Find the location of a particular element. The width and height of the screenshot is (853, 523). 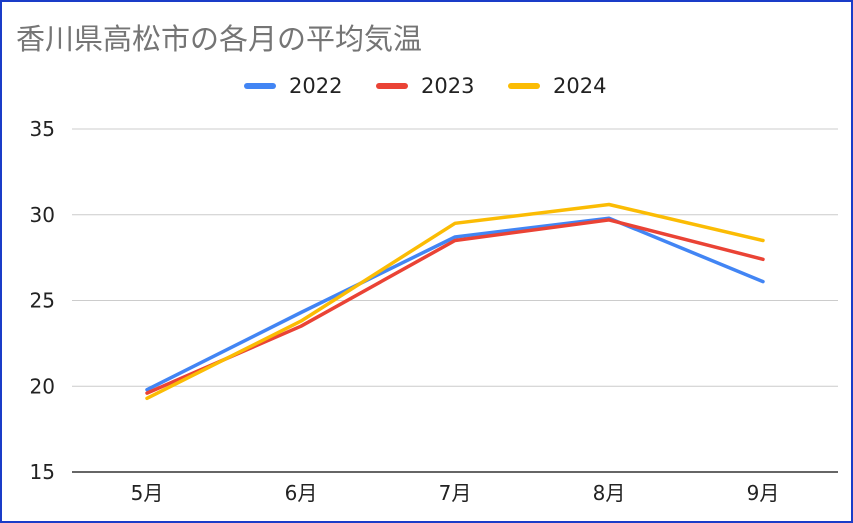

y-tick-label: 25 is located at coordinates (42, 301).